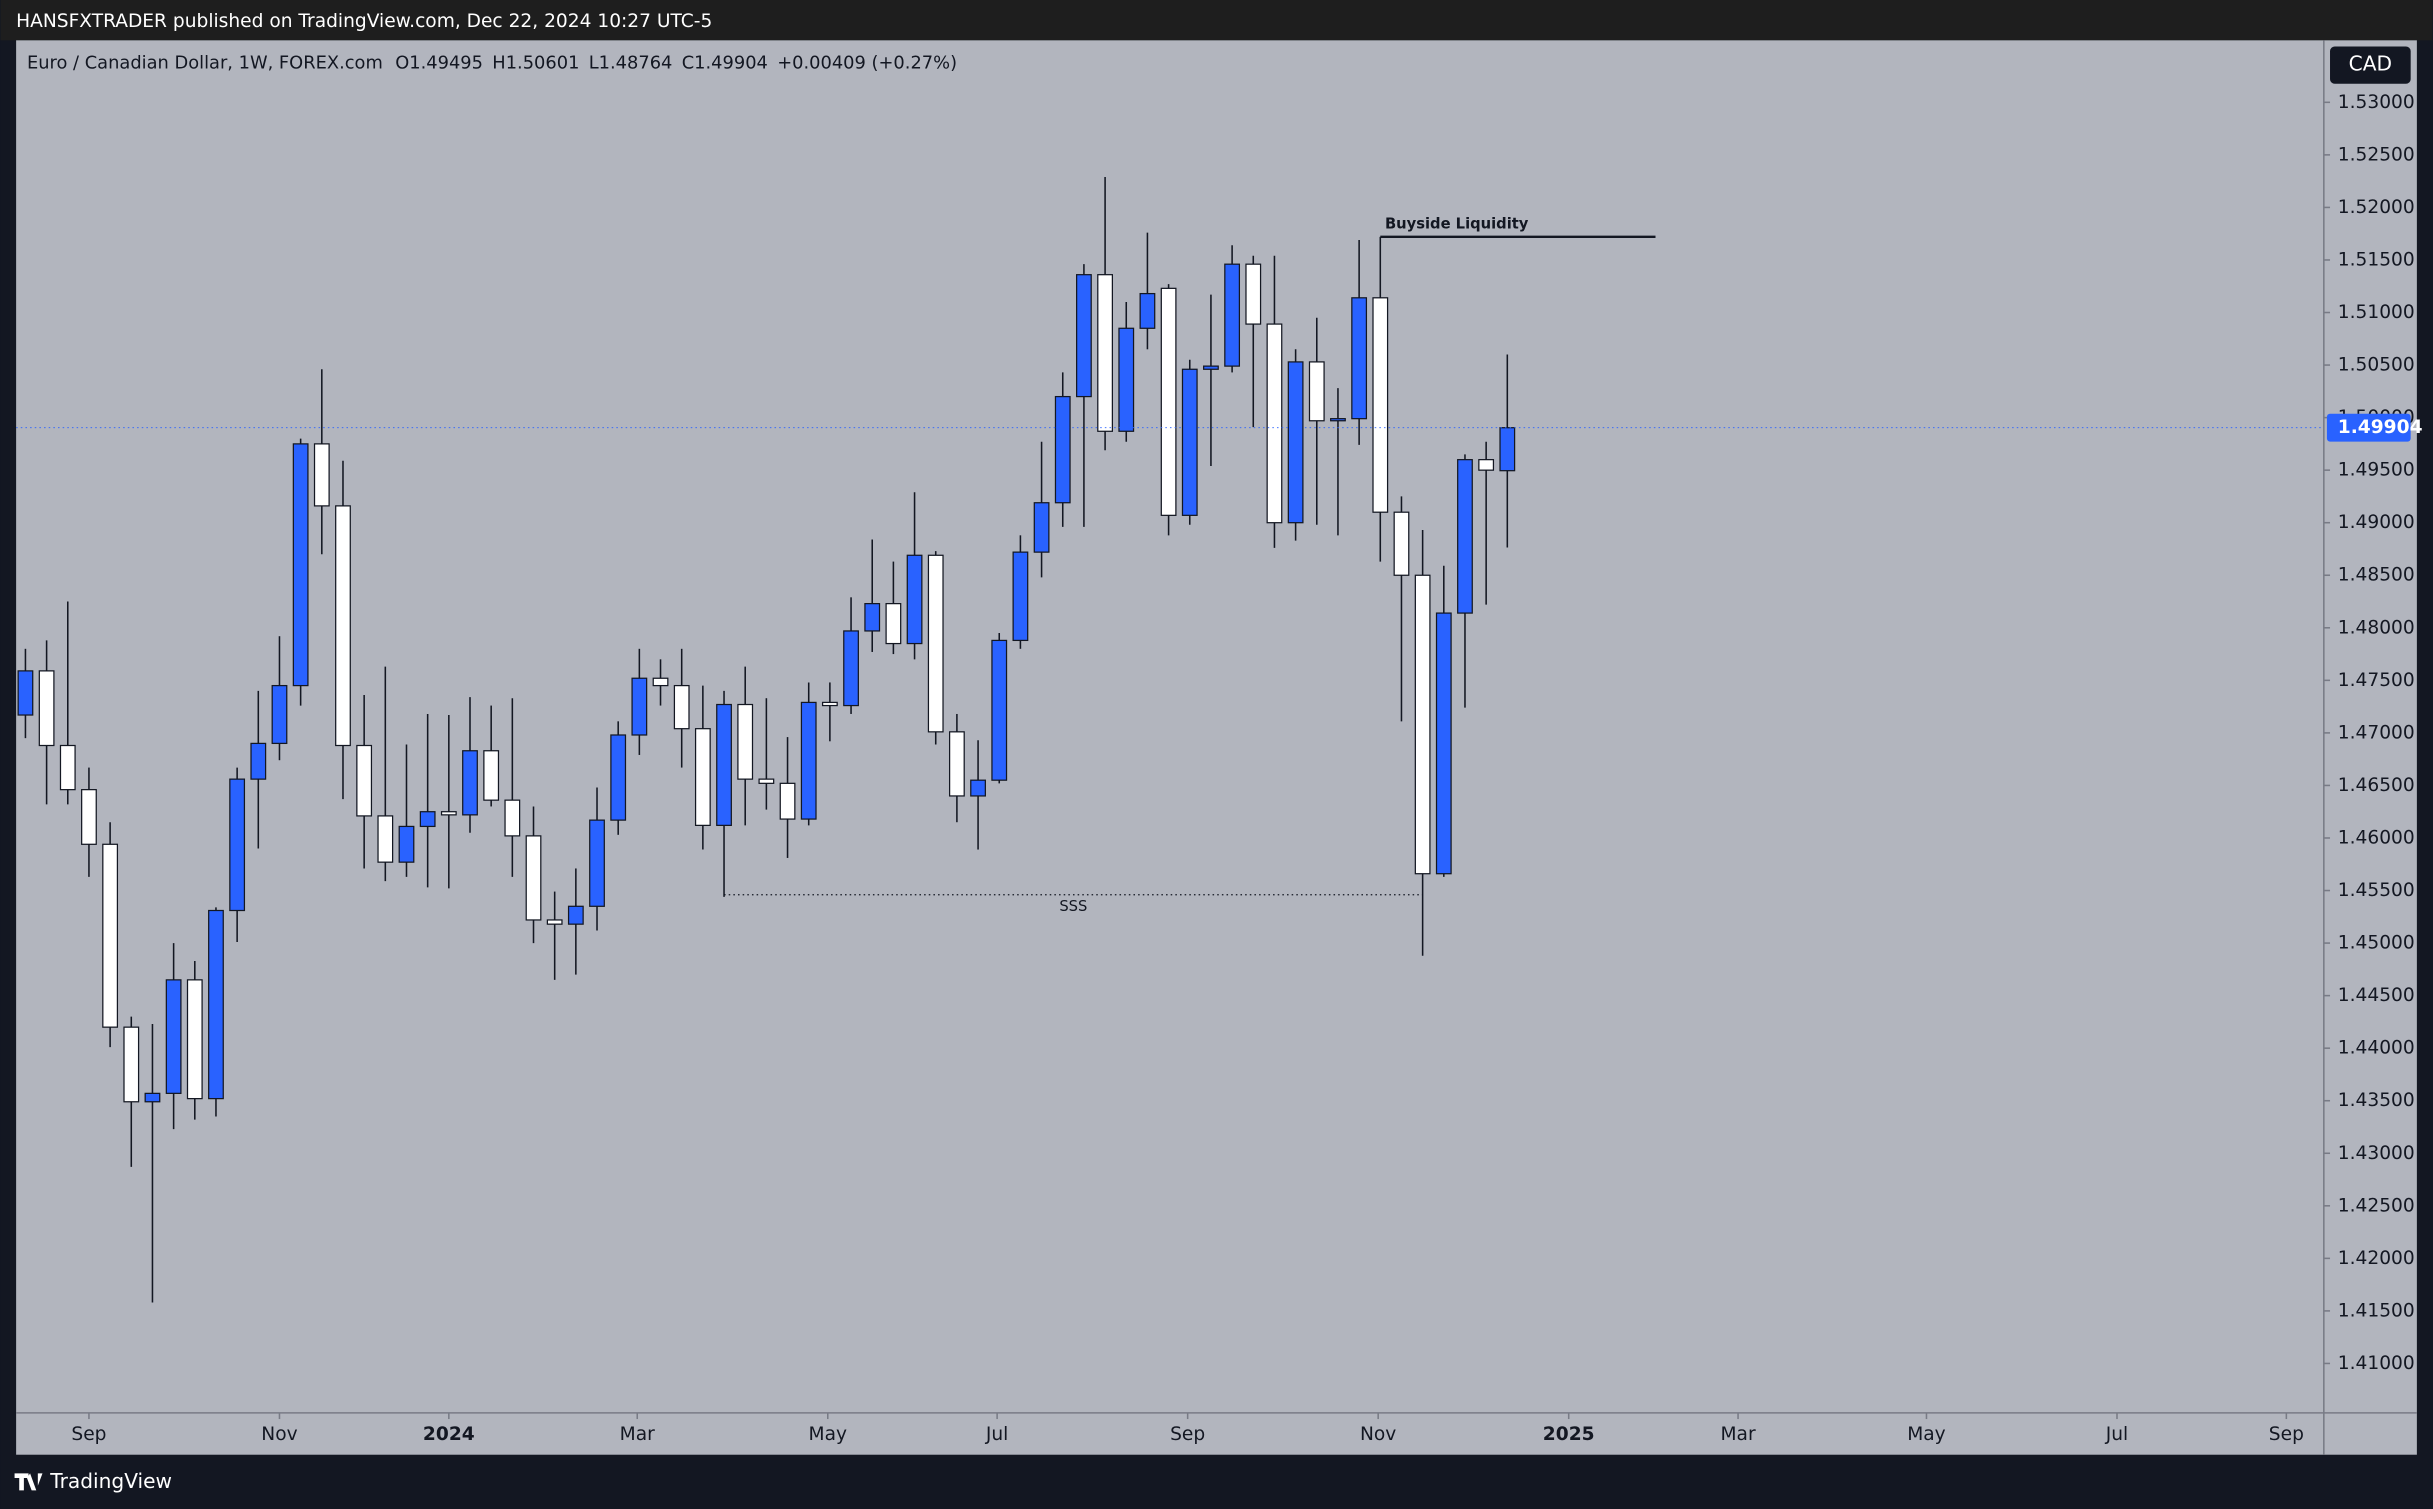 The image size is (2433, 1509). What do you see at coordinates (867, 63) in the screenshot?
I see `change: +0.00409 (+0.27%)` at bounding box center [867, 63].